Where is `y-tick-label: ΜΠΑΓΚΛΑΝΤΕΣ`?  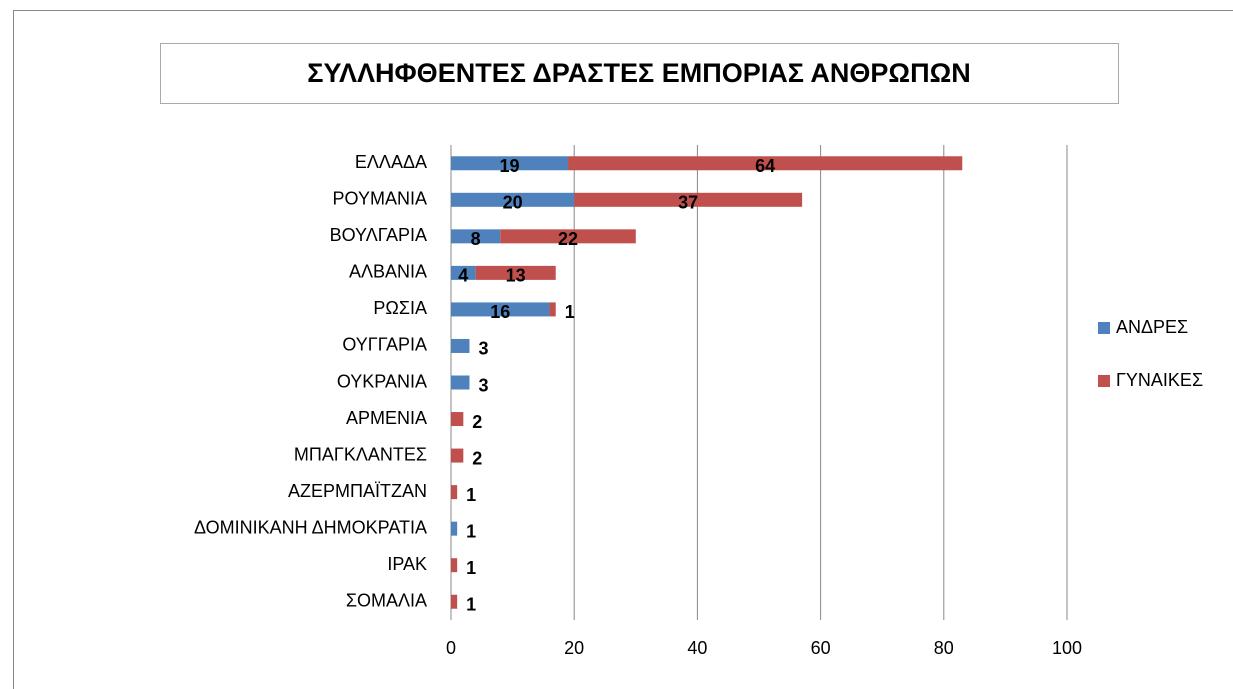 y-tick-label: ΜΠΑΓΚΛΑΝΤΕΣ is located at coordinates (360, 454).